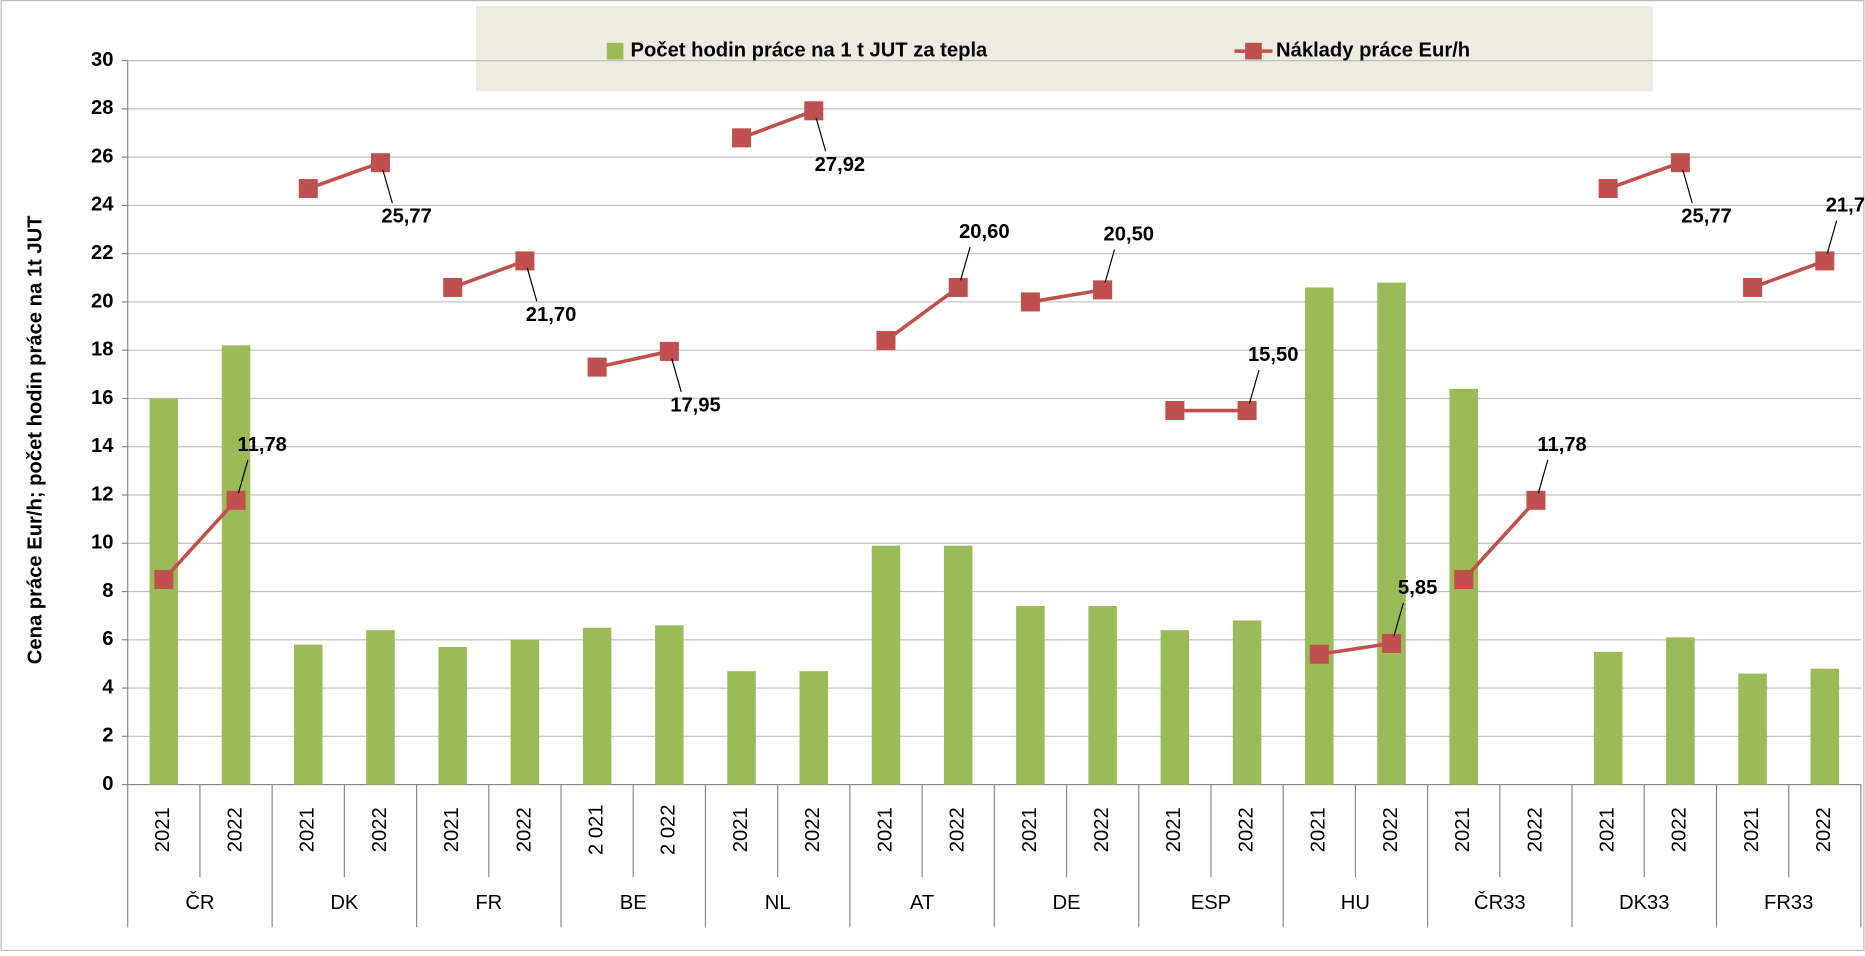 The width and height of the screenshot is (1865, 956). I want to click on group-label: AT, so click(922, 903).